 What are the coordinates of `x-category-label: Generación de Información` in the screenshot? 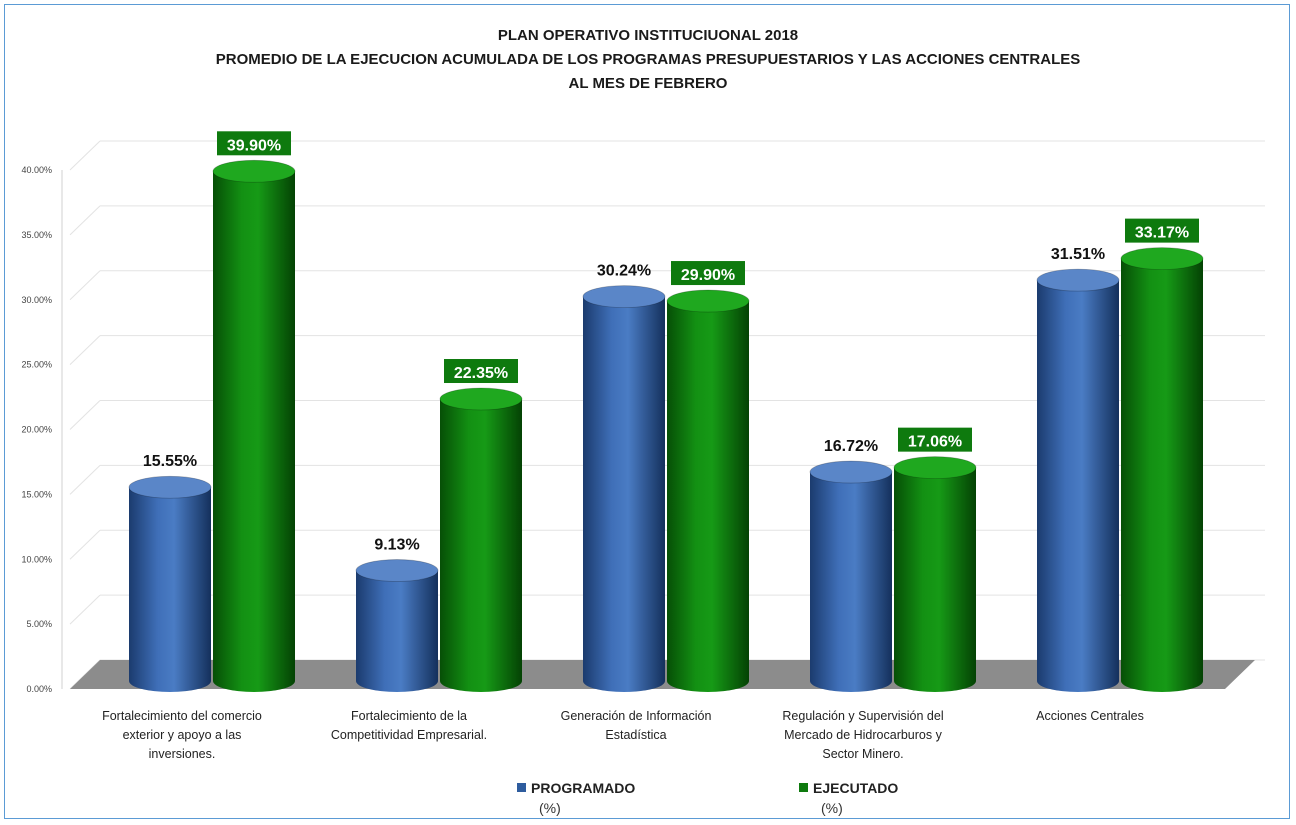 It's located at (636, 716).